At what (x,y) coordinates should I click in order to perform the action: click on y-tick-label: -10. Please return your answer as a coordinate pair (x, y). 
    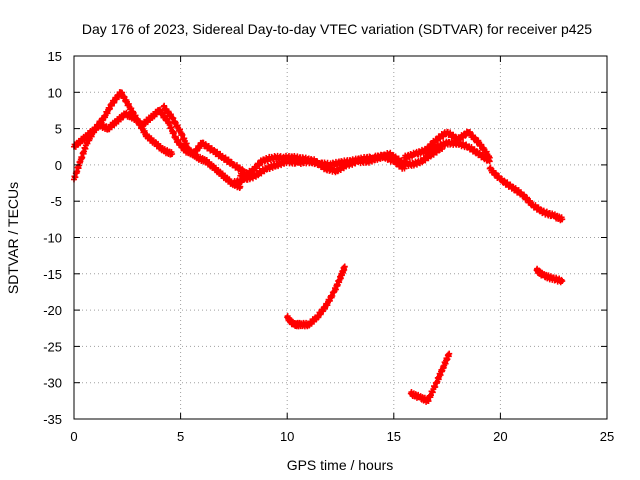
    Looking at the image, I should click on (52, 238).